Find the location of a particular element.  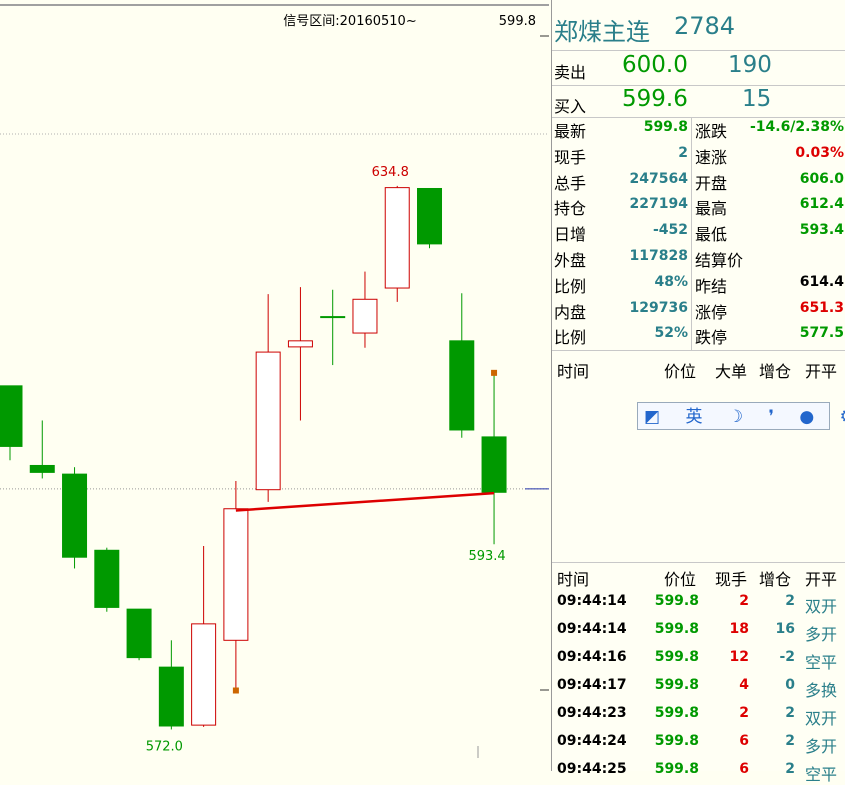

column-header: 大单 is located at coordinates (731, 371).